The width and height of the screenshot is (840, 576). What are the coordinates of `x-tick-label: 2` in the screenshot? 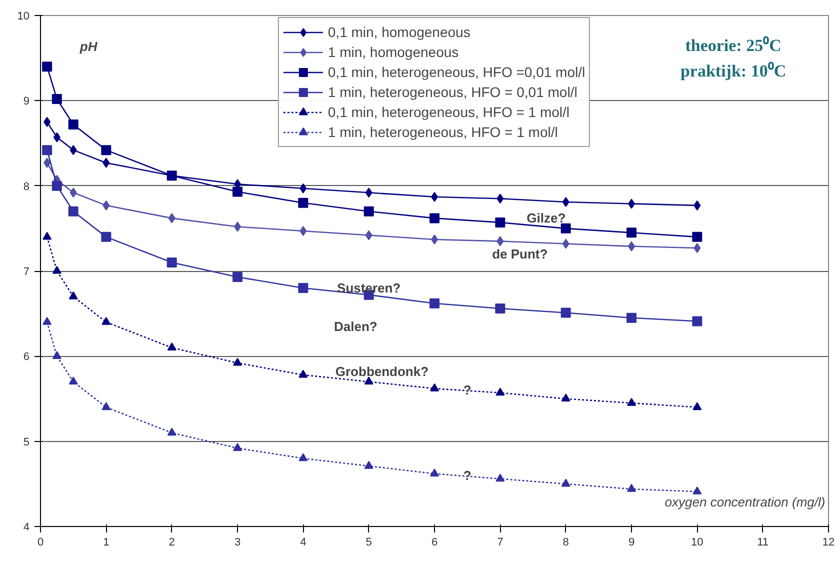 It's located at (171, 542).